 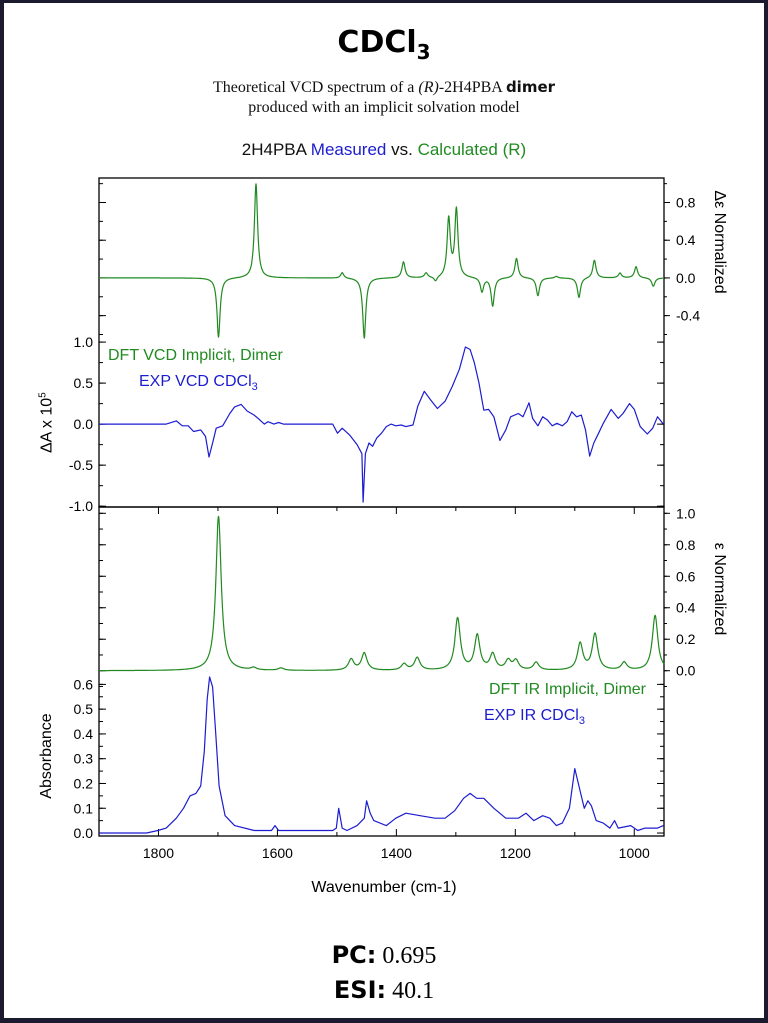 What do you see at coordinates (377, 42) in the screenshot?
I see `title-text: CDCl` at bounding box center [377, 42].